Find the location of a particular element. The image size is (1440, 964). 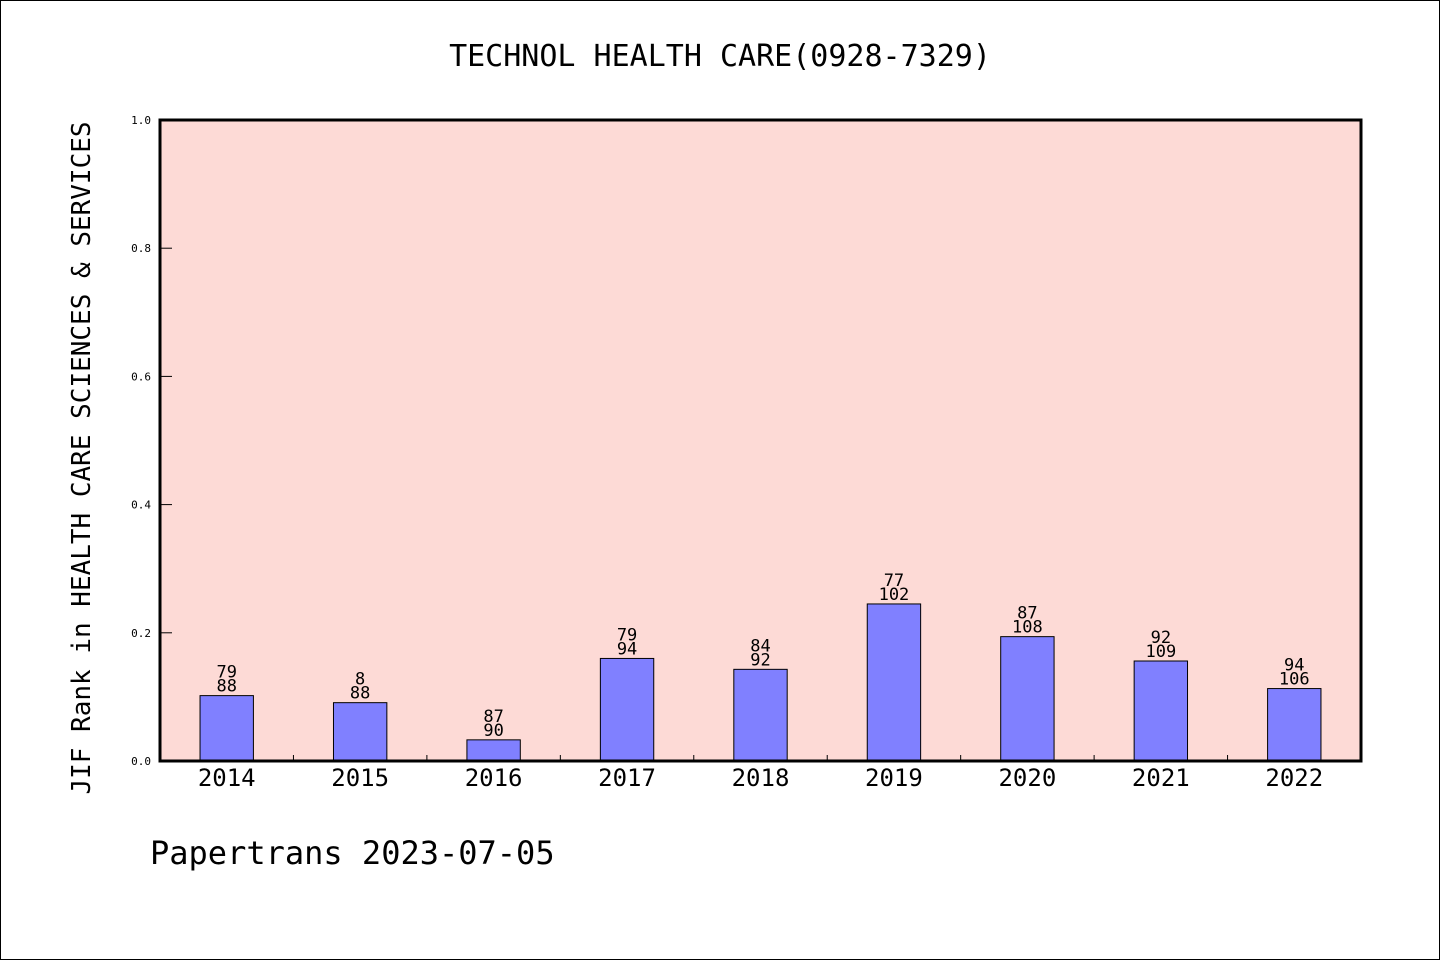

bar-series is located at coordinates (760, 682).